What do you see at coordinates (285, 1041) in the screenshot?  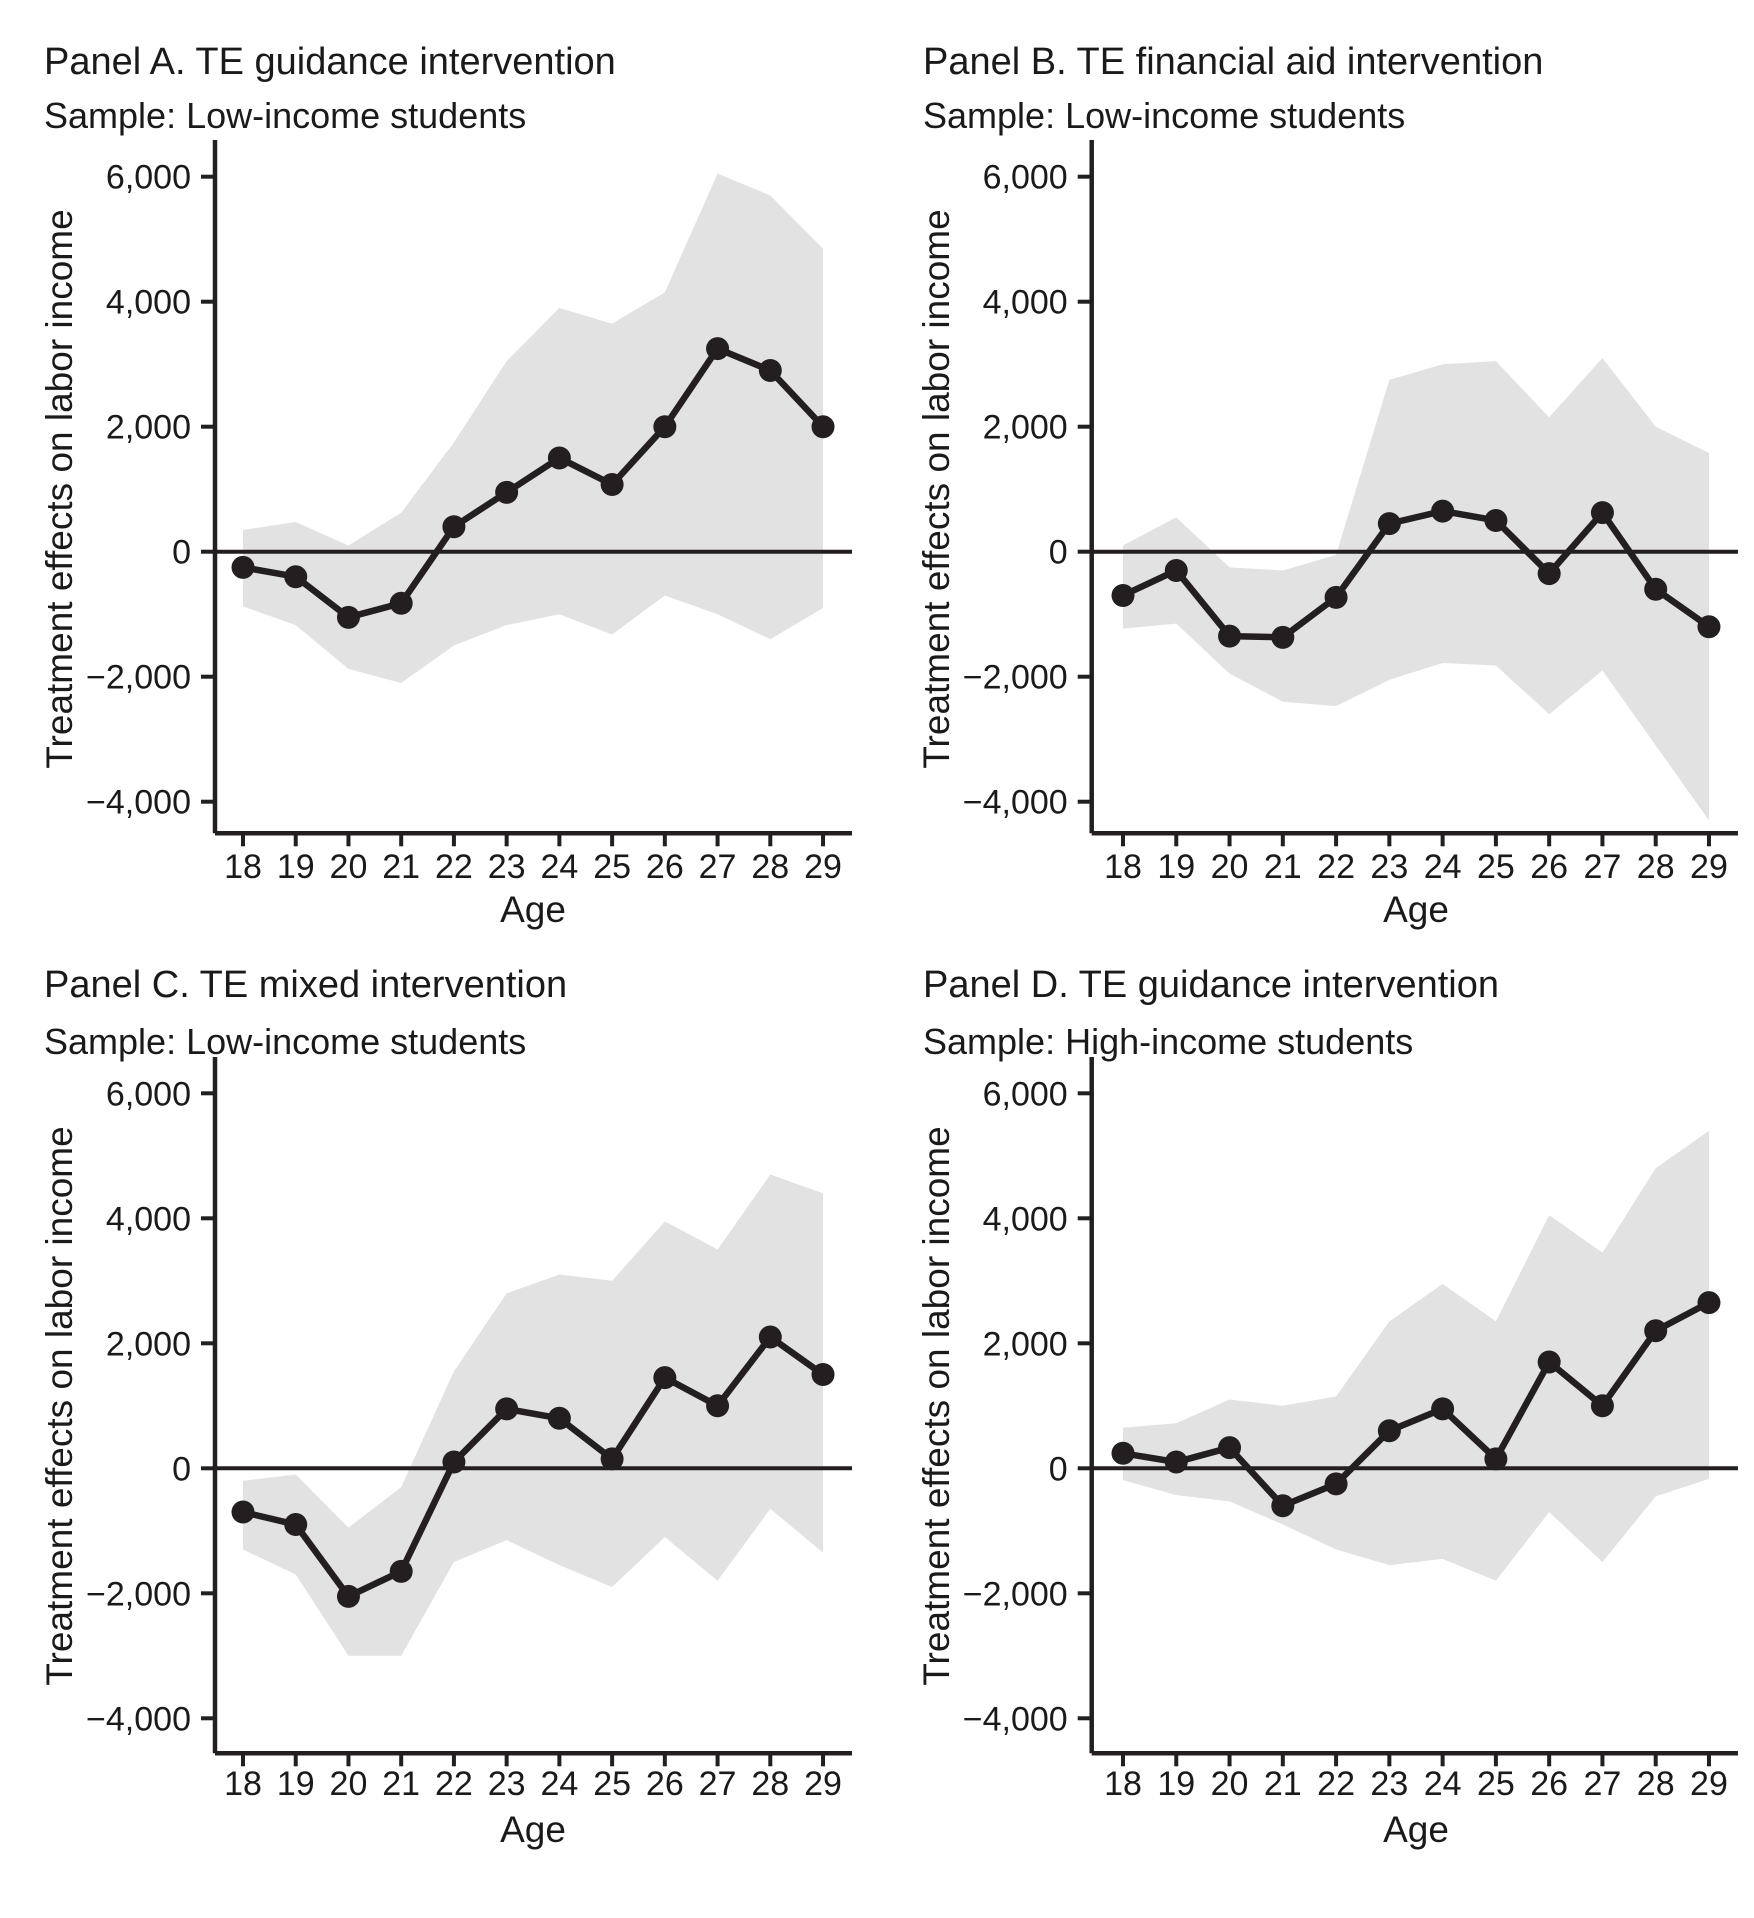 I see `panel-c-subtitle: Sample: Low-income students` at bounding box center [285, 1041].